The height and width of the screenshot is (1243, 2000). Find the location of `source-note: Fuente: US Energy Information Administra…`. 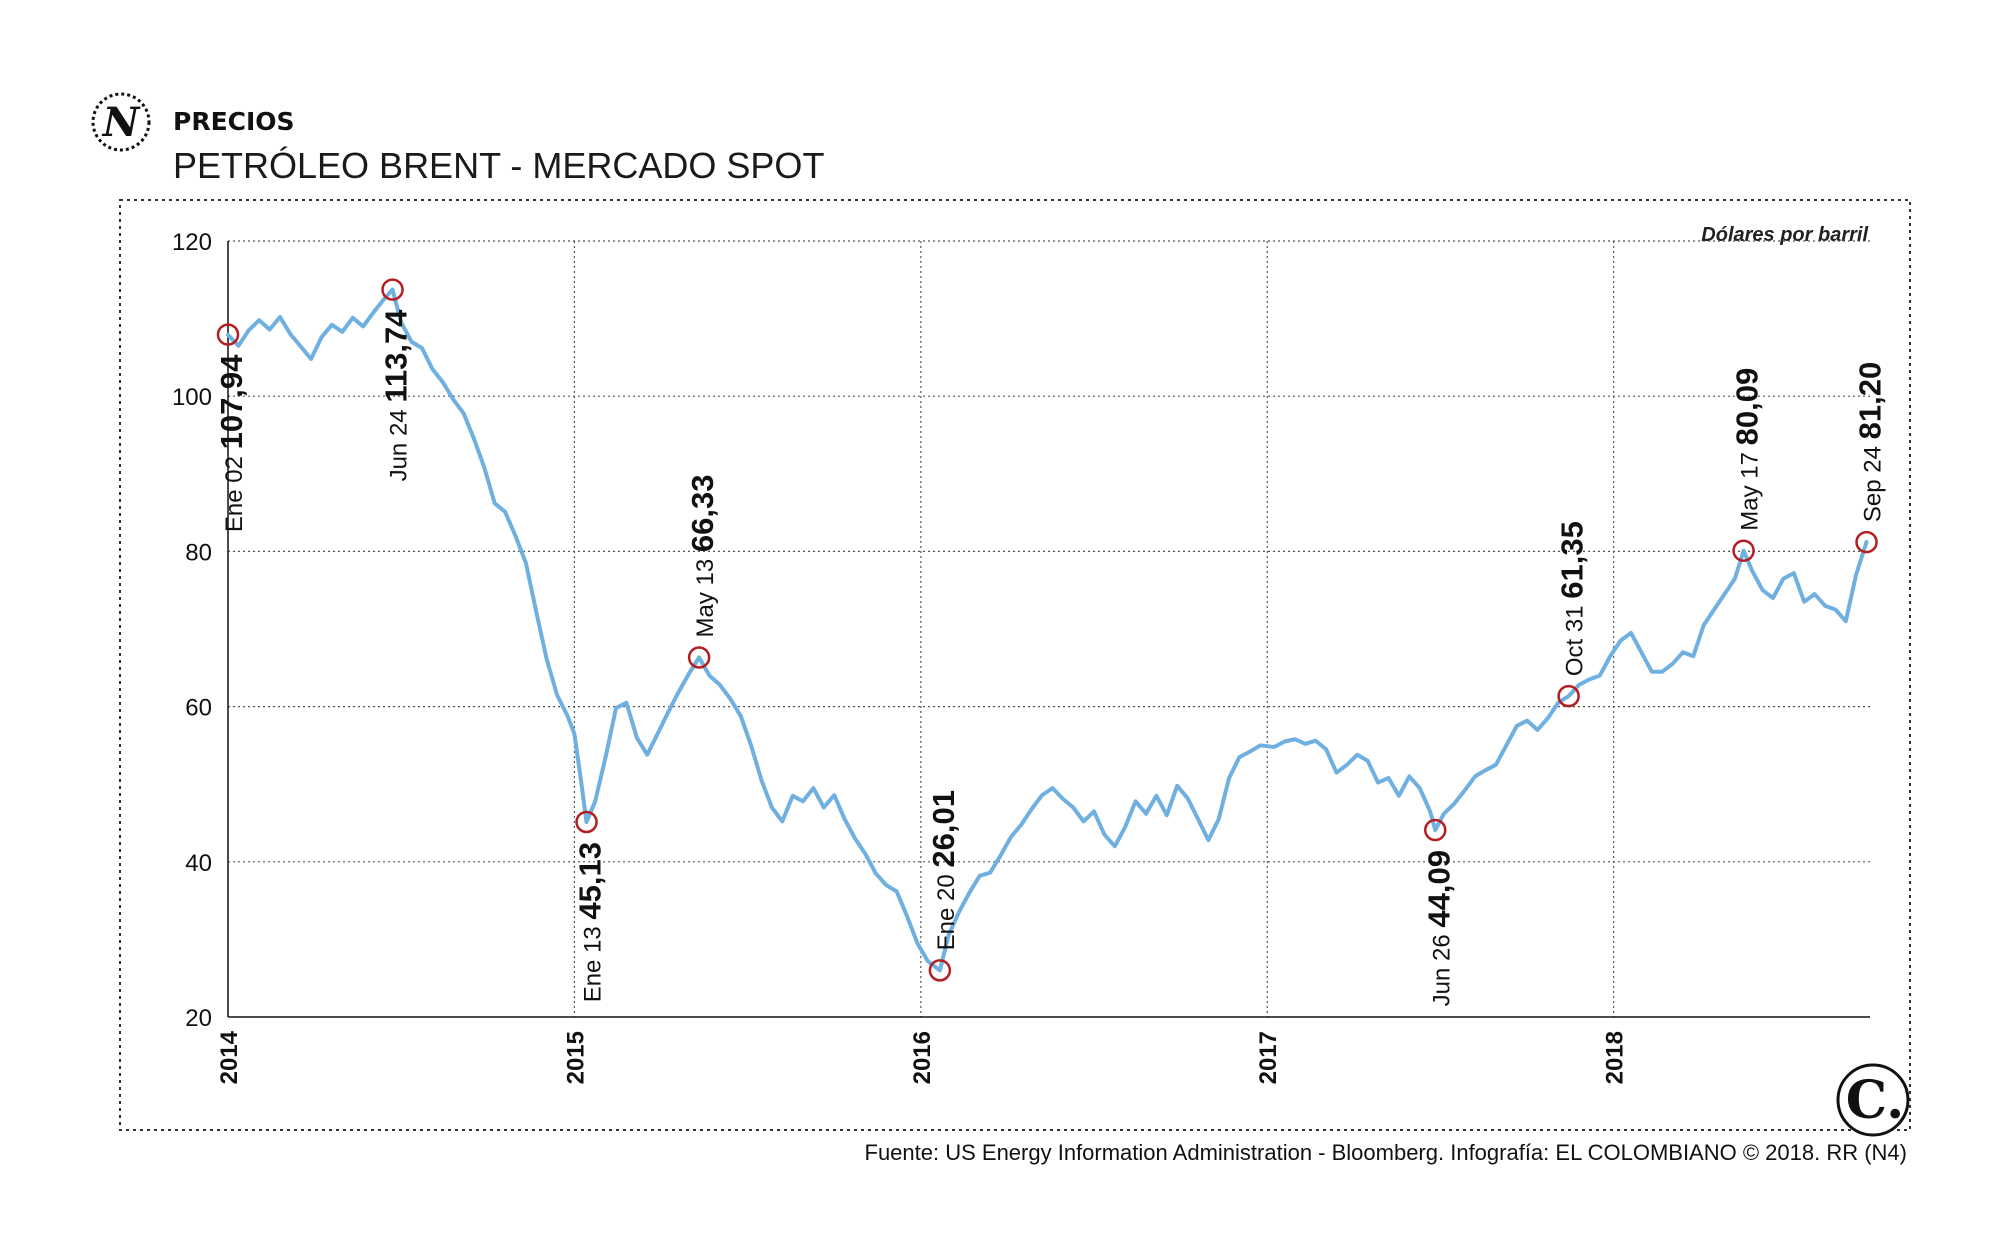

source-note: Fuente: US Energy Information Administra… is located at coordinates (1386, 1152).